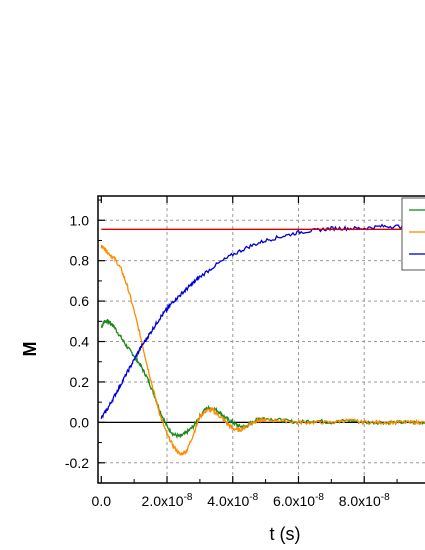 The width and height of the screenshot is (425, 550). Describe the element at coordinates (80, 422) in the screenshot. I see `y-tick-label: 0.0` at that location.